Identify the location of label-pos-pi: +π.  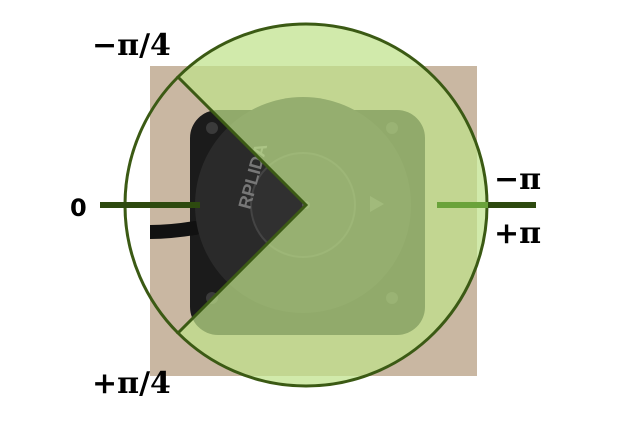
(518, 233).